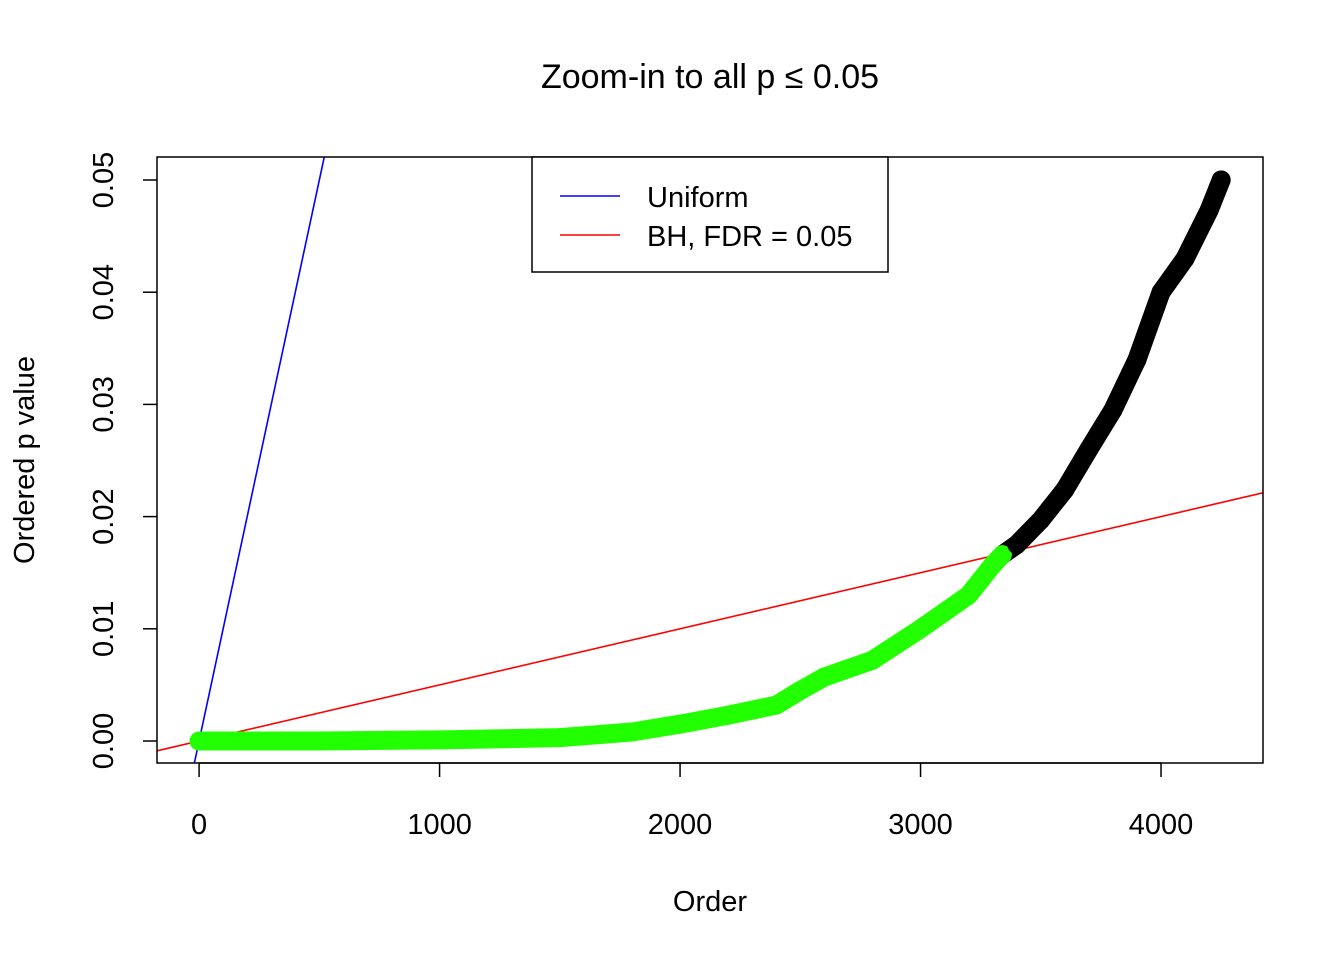 The height and width of the screenshot is (965, 1344). I want to click on y-tick-label: 0.04, so click(104, 292).